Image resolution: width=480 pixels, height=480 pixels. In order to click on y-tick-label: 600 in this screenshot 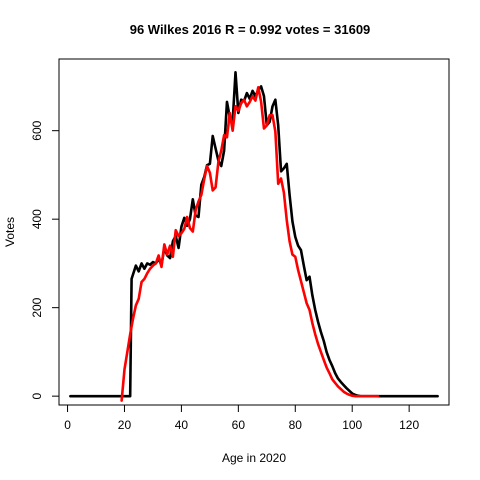, I will do `click(37, 130)`.